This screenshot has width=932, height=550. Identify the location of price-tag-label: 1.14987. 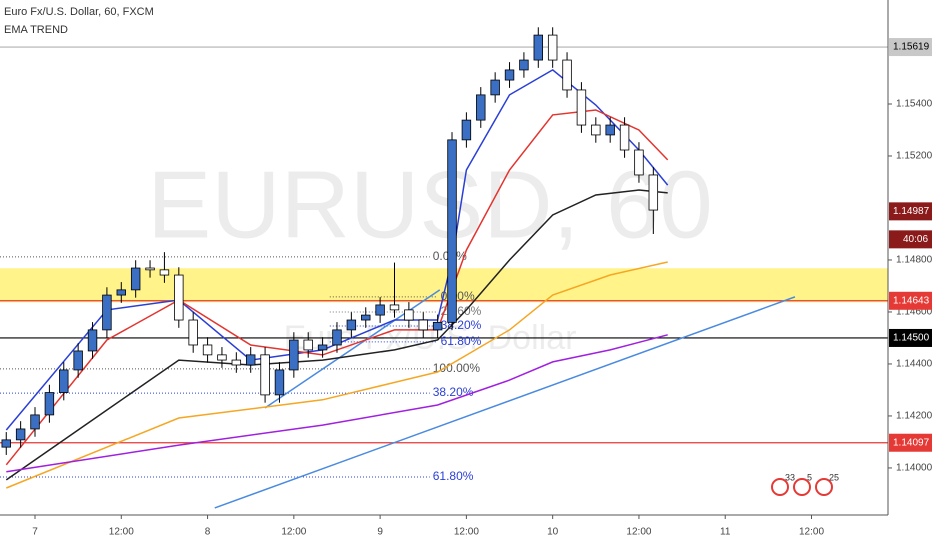
(911, 211).